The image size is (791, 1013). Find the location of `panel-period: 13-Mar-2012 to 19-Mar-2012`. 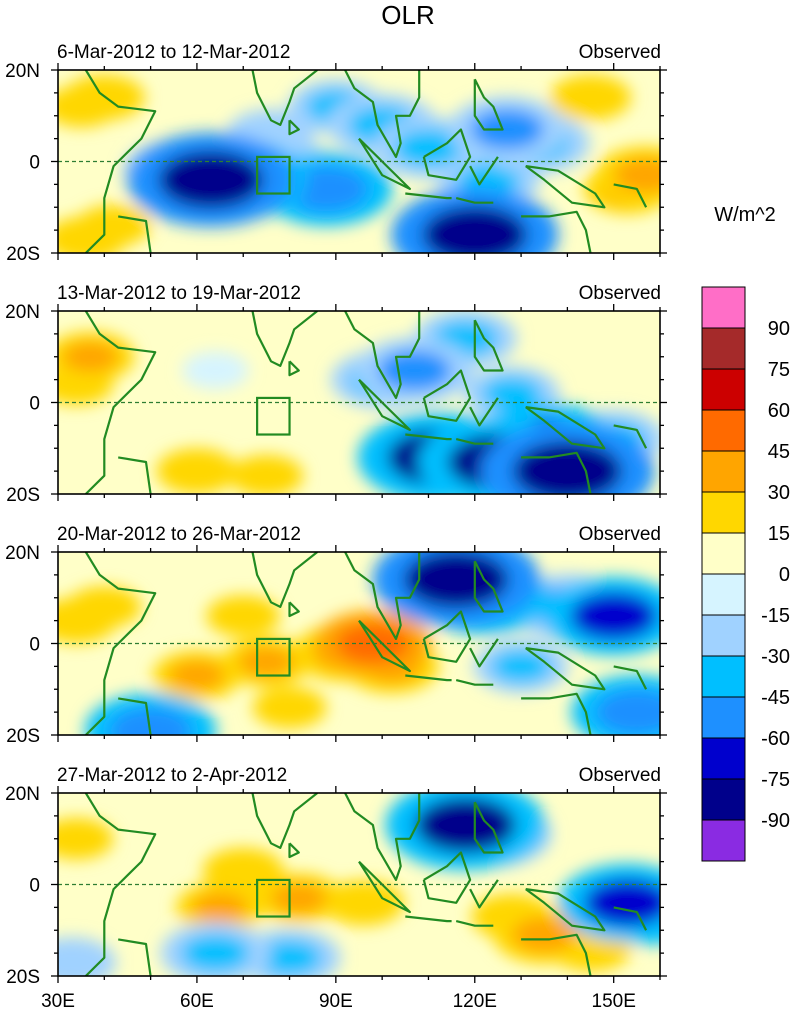

panel-period: 13-Mar-2012 to 19-Mar-2012 is located at coordinates (179, 293).